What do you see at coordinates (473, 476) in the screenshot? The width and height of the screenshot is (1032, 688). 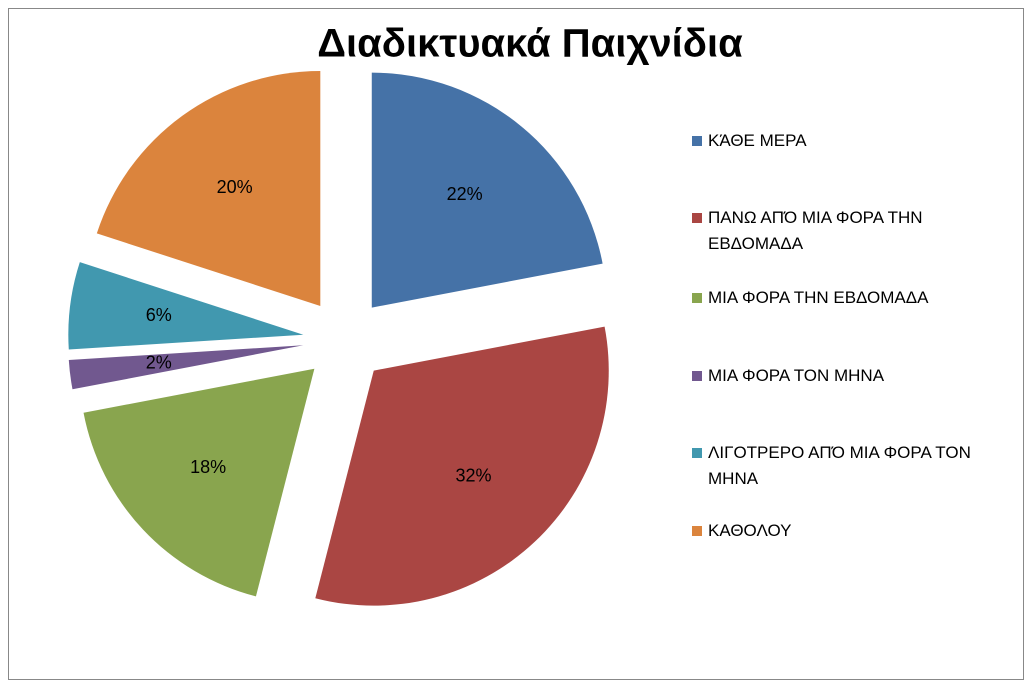 I see `data-label: 32%` at bounding box center [473, 476].